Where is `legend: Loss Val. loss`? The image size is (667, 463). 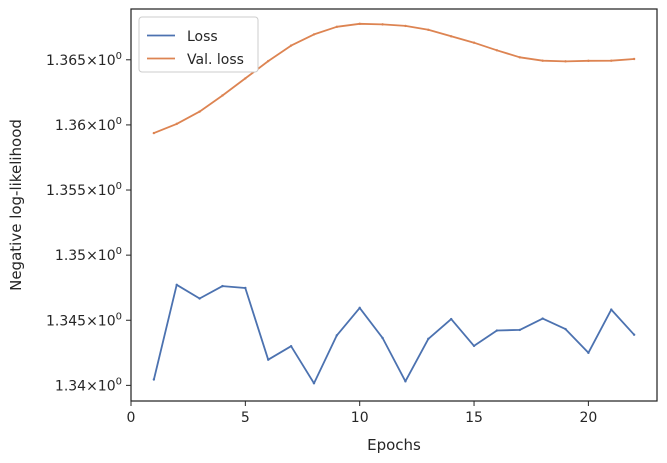
legend: Loss Val. loss is located at coordinates (198, 44).